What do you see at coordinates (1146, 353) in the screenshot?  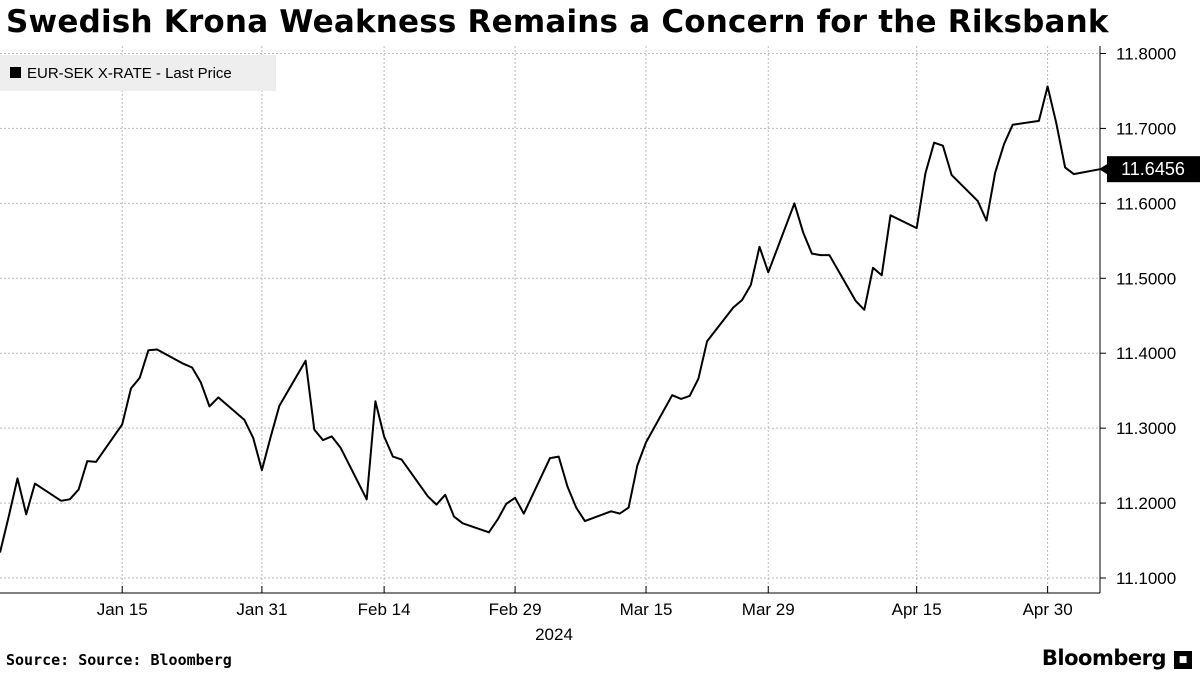 I see `y-tick-label: 11.4000` at bounding box center [1146, 353].